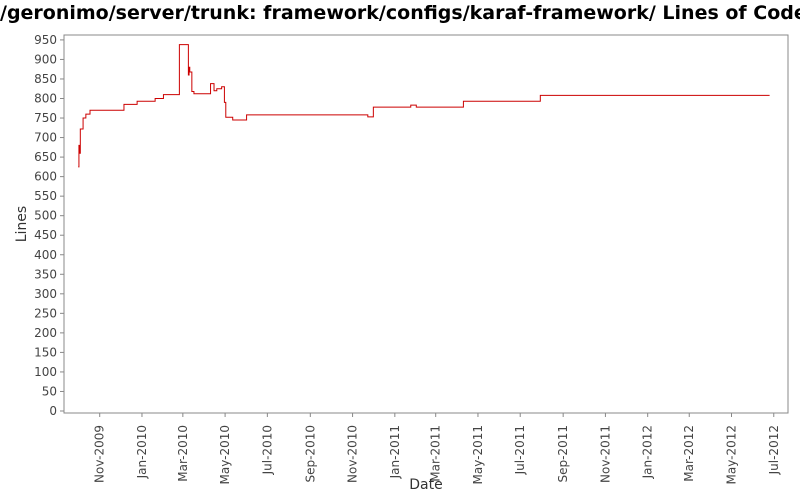  Describe the element at coordinates (45, 352) in the screenshot. I see `y-tick-label: 150` at that location.